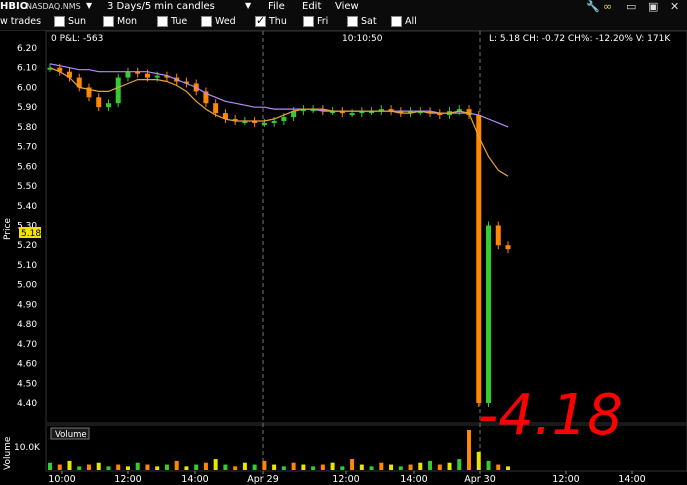 The height and width of the screenshot is (485, 687). What do you see at coordinates (27, 148) in the screenshot?
I see `y-tick-label: 5.70` at bounding box center [27, 148].